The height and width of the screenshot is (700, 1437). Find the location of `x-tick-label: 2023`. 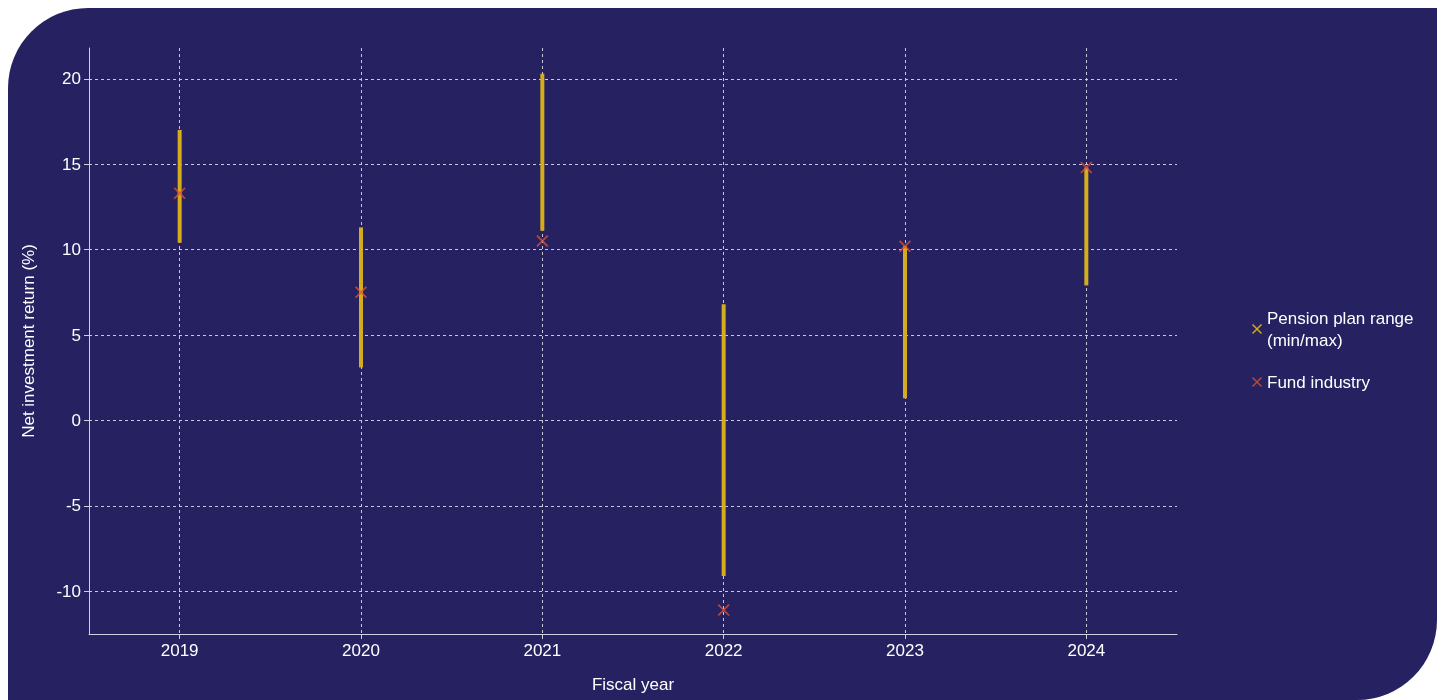

x-tick-label: 2023 is located at coordinates (905, 650).